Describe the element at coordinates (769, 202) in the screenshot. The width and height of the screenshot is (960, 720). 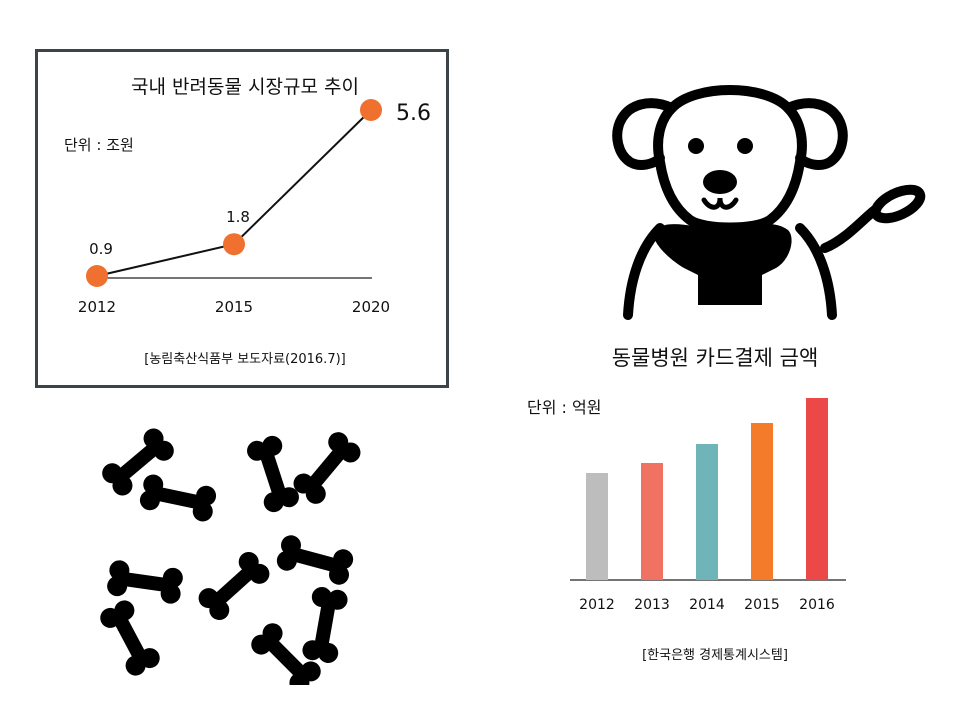
I see `dog-with-leash-icon` at that location.